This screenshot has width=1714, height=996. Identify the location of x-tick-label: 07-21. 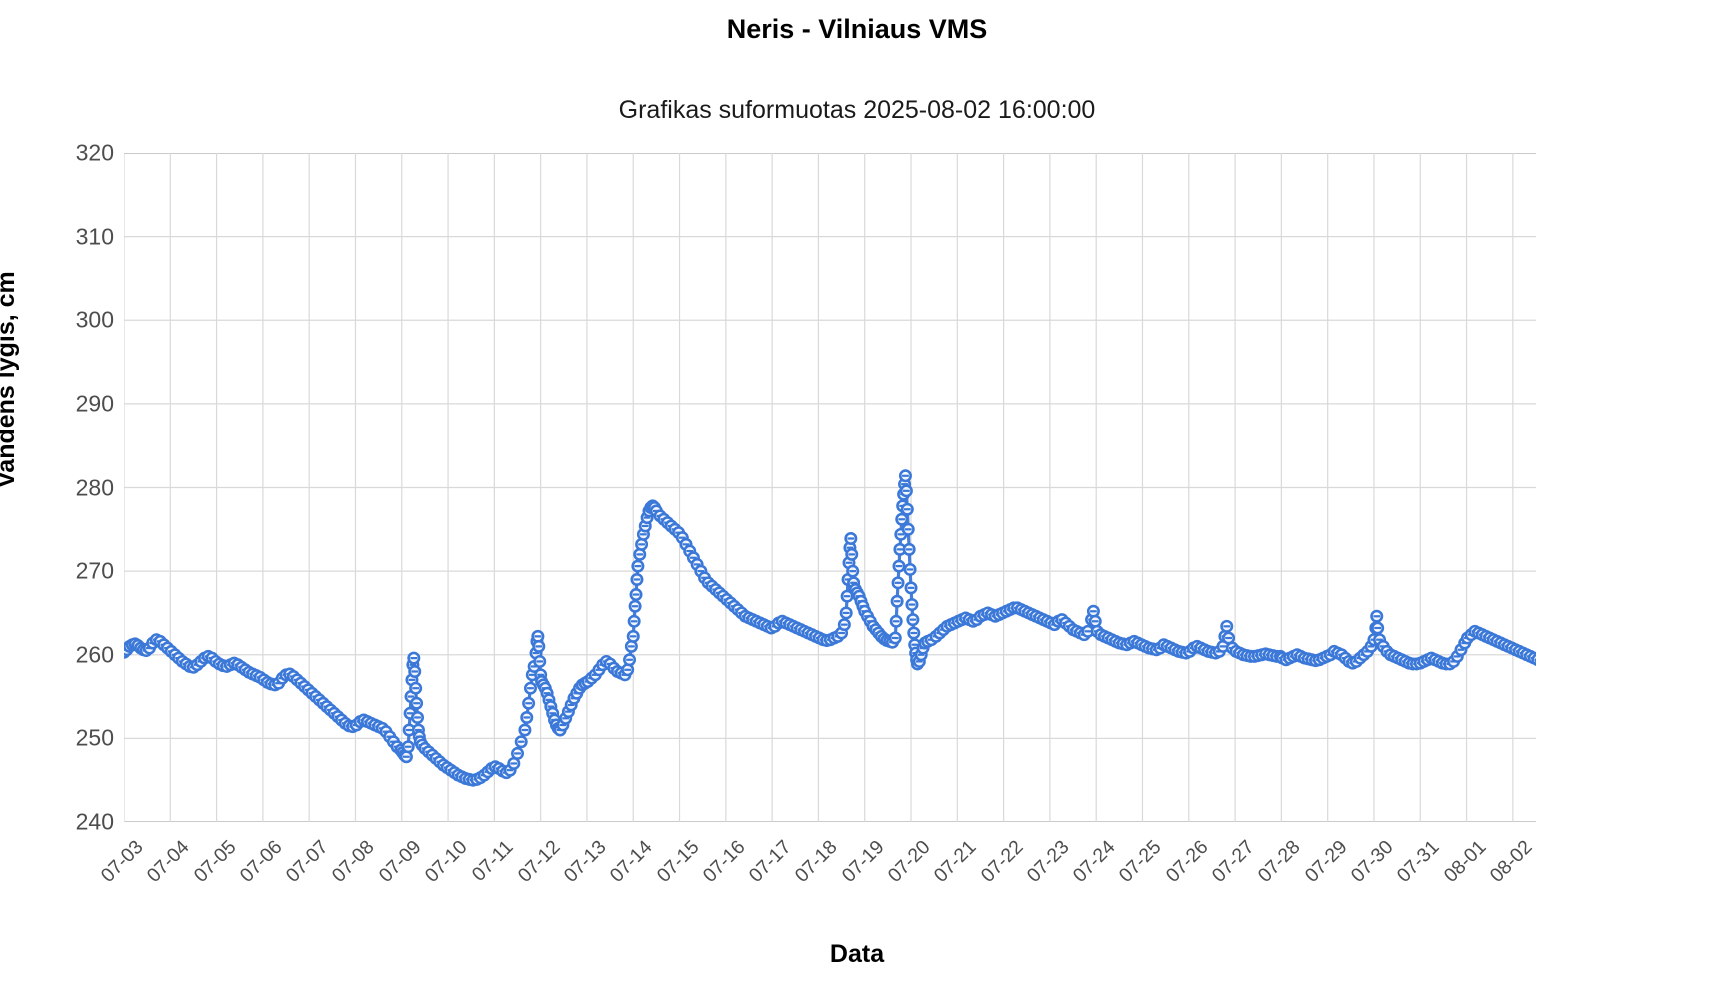
(955, 861).